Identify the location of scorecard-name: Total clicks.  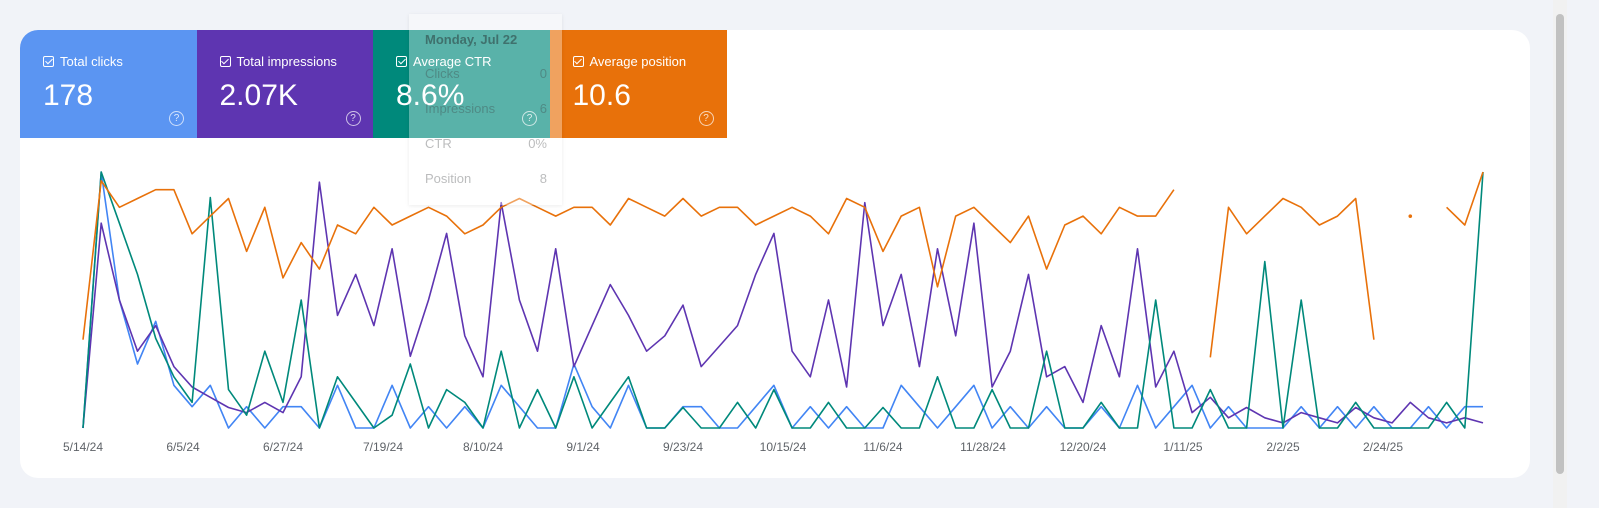
(91, 61).